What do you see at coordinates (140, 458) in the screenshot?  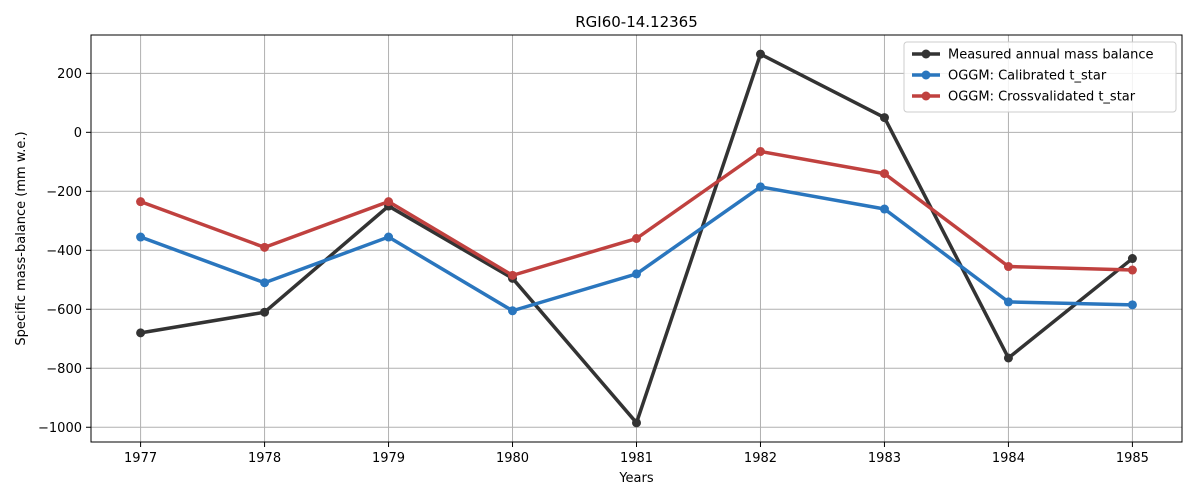 I see `x-tick-label: 1977` at bounding box center [140, 458].